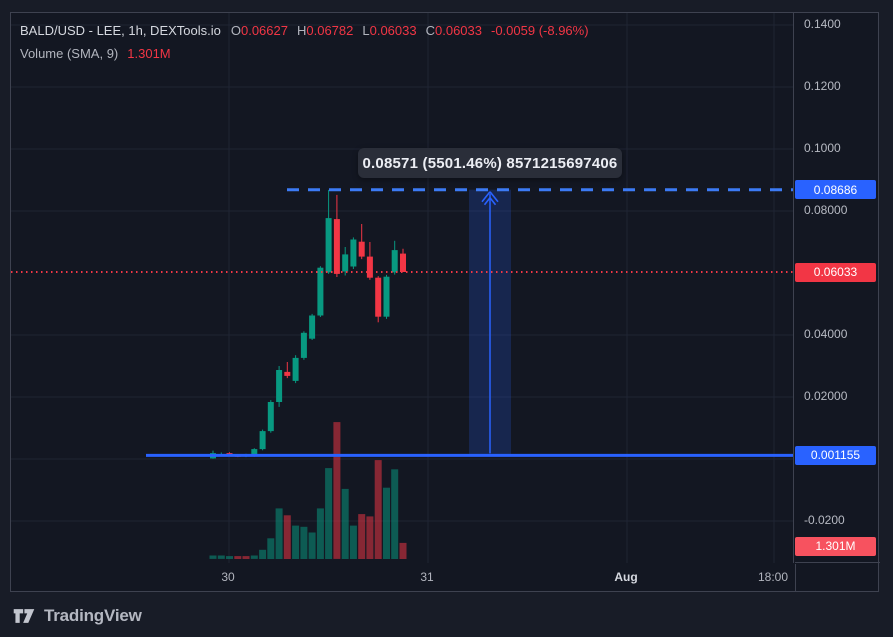 The image size is (893, 637). I want to click on price-axis-badge: 0.06033, so click(835, 272).